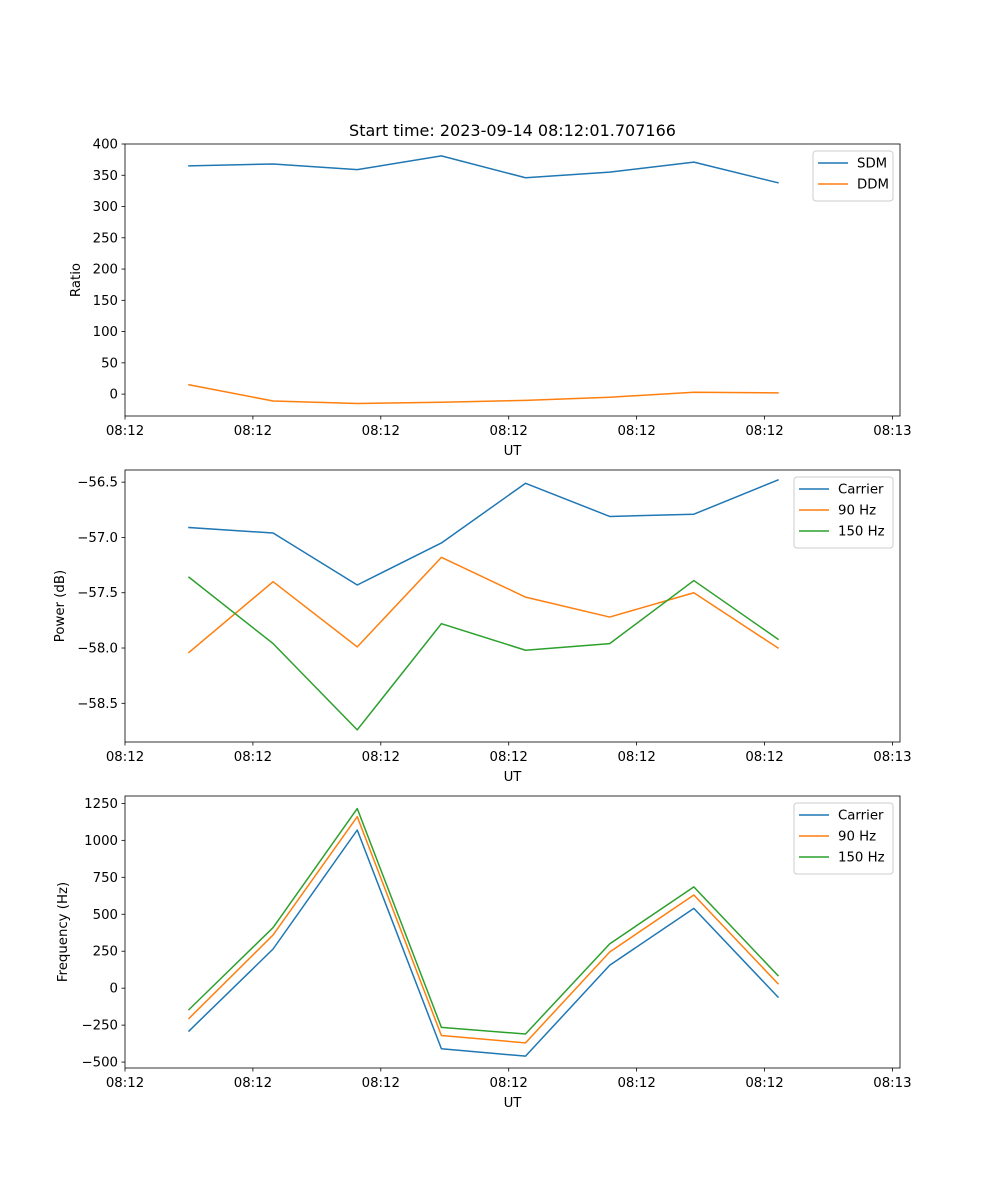  Describe the element at coordinates (872, 164) in the screenshot. I see `legend-label: SDM` at that location.